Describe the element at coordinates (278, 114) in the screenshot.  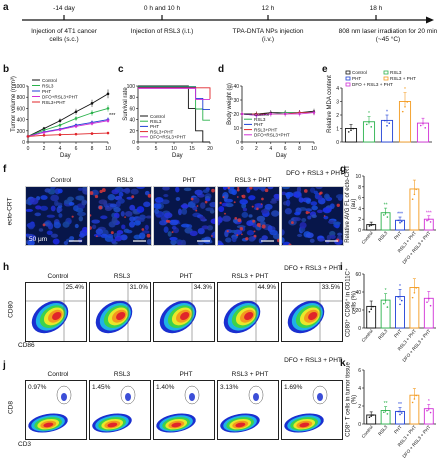
I see `fig-d-series-line` at that location.